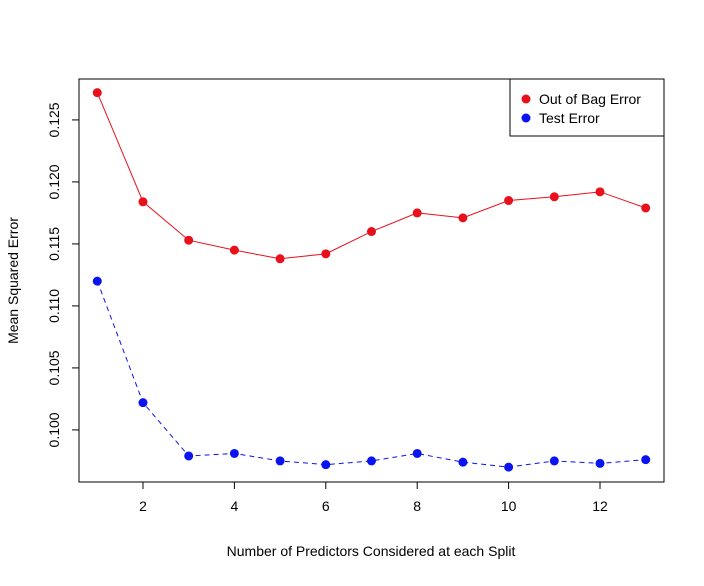 The width and height of the screenshot is (704, 586). I want to click on y-tick-label: 0.120, so click(54, 181).